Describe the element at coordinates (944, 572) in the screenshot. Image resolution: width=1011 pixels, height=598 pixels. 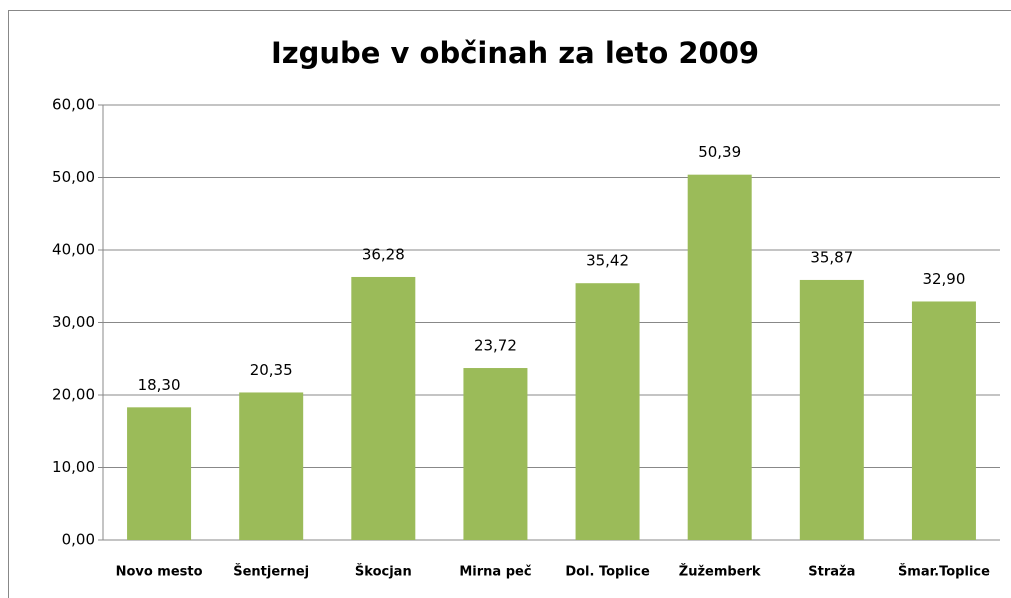
I see `x-tick-label: Šmar.Toplice` at that location.